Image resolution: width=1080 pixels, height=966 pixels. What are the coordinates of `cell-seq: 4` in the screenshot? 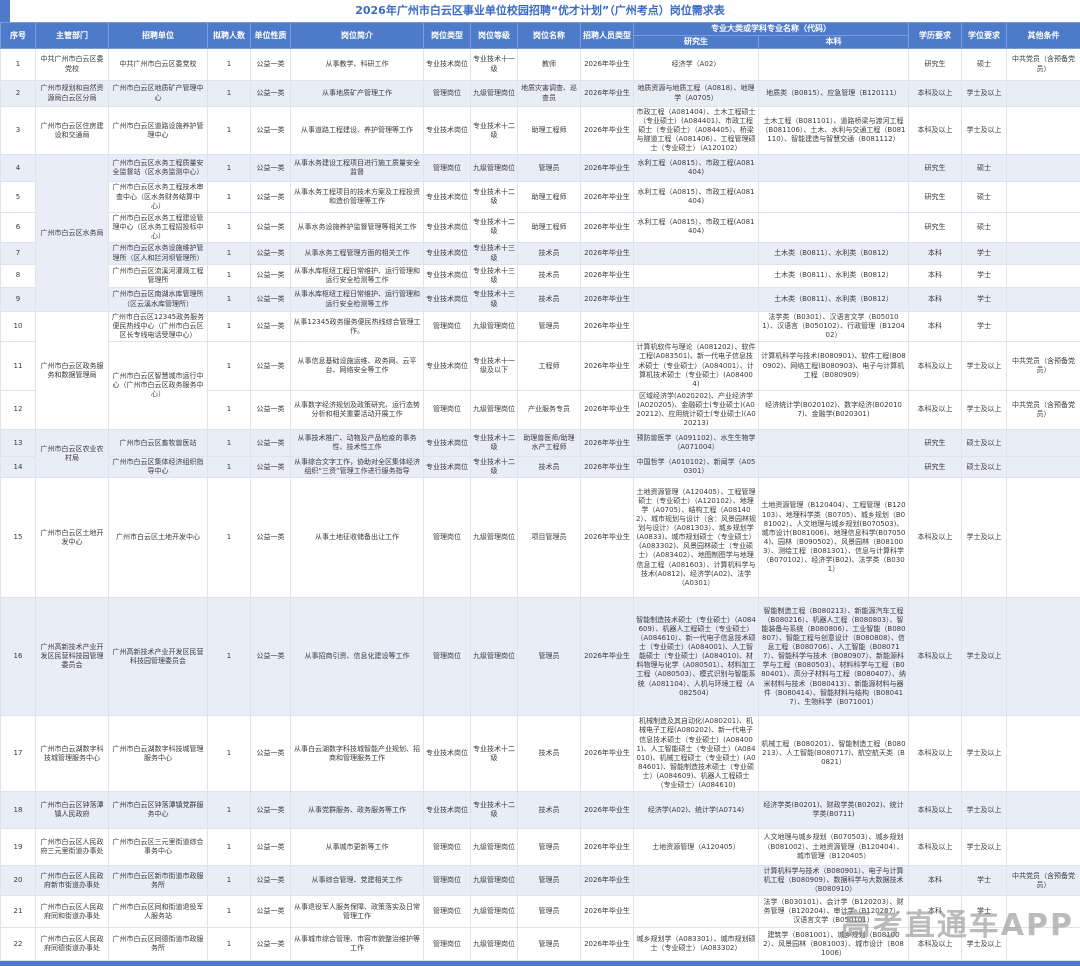 It's located at (18, 168).